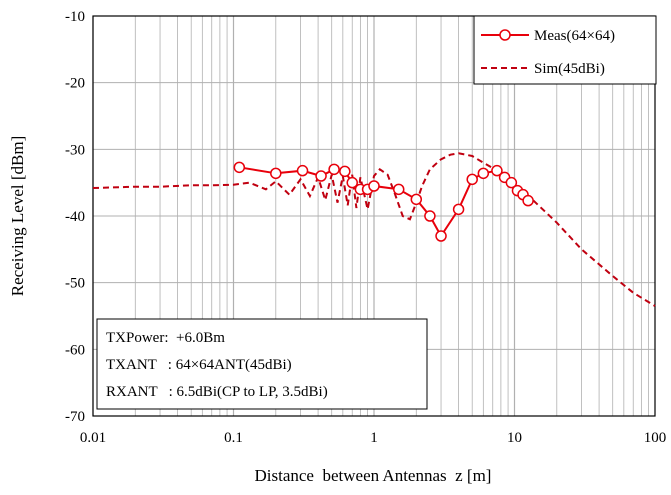 The image size is (671, 495). What do you see at coordinates (75, 17) in the screenshot?
I see `y-tick-label: -10` at bounding box center [75, 17].